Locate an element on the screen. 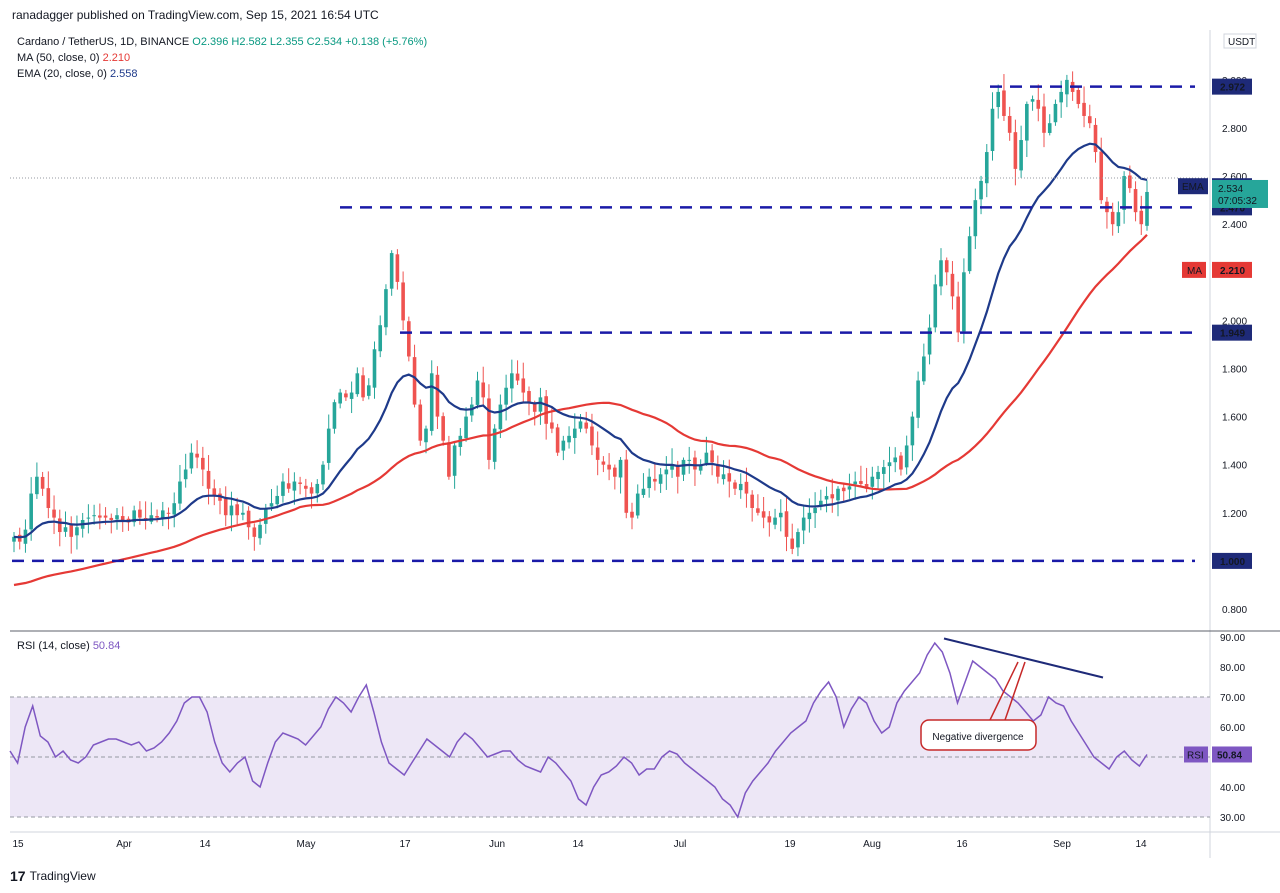 The image size is (1280, 893). price-tick-label: 1.600 is located at coordinates (1234, 418).